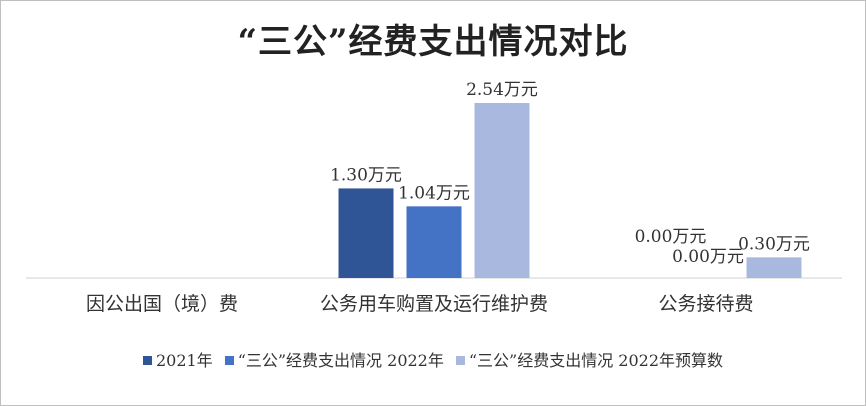 The image size is (866, 406). What do you see at coordinates (366, 175) in the screenshot?
I see `data-label: 1.30万元` at bounding box center [366, 175].